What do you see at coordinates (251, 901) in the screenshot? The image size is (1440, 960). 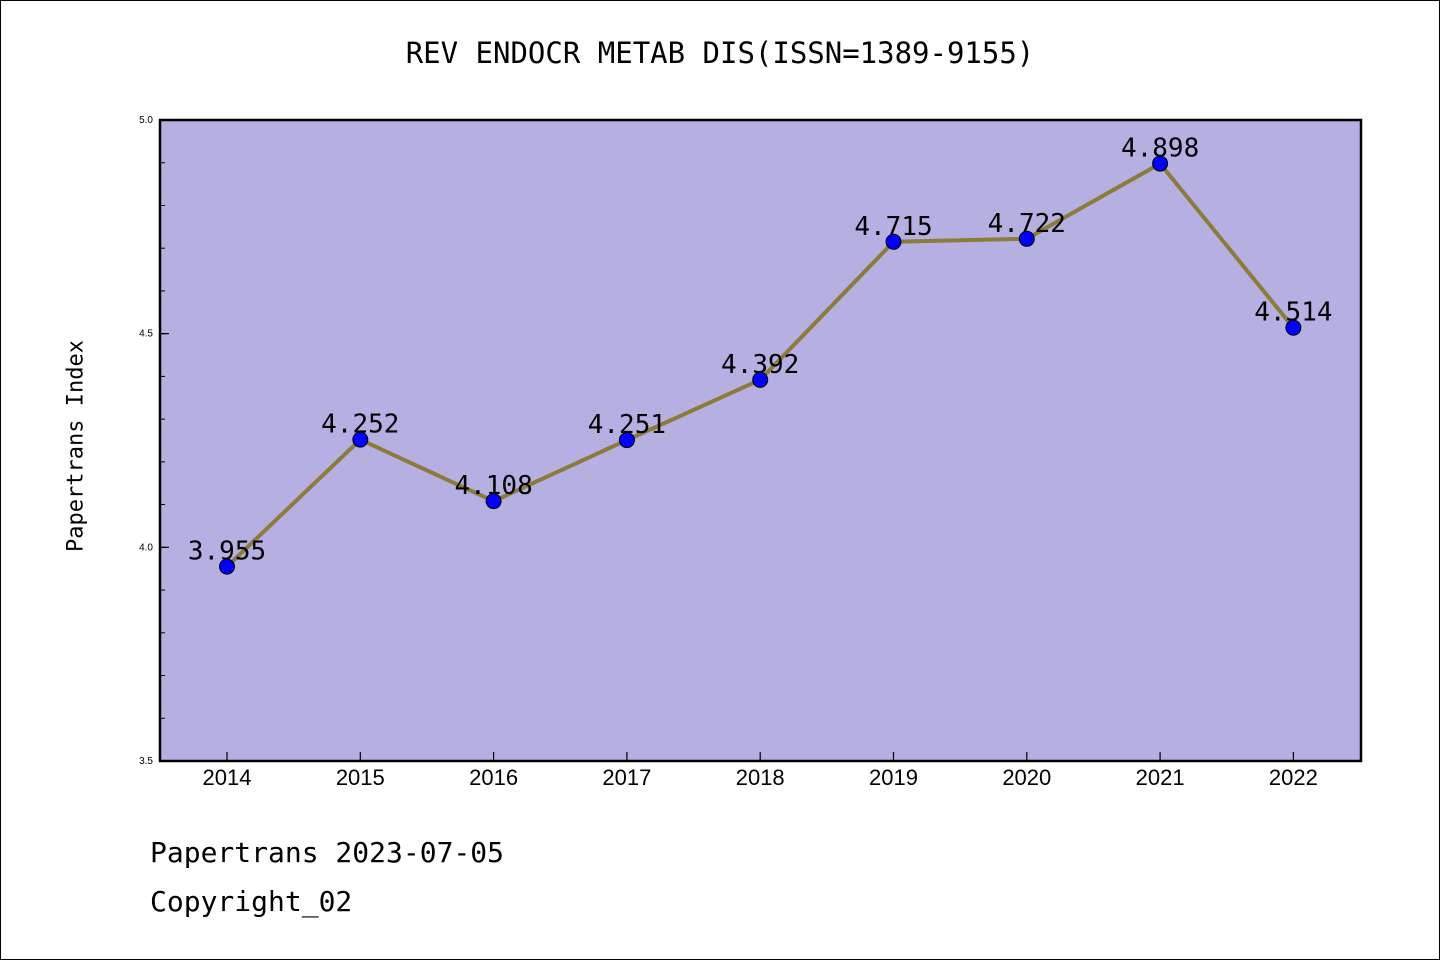 I see `footer-copyright: Copyright_02` at bounding box center [251, 901].